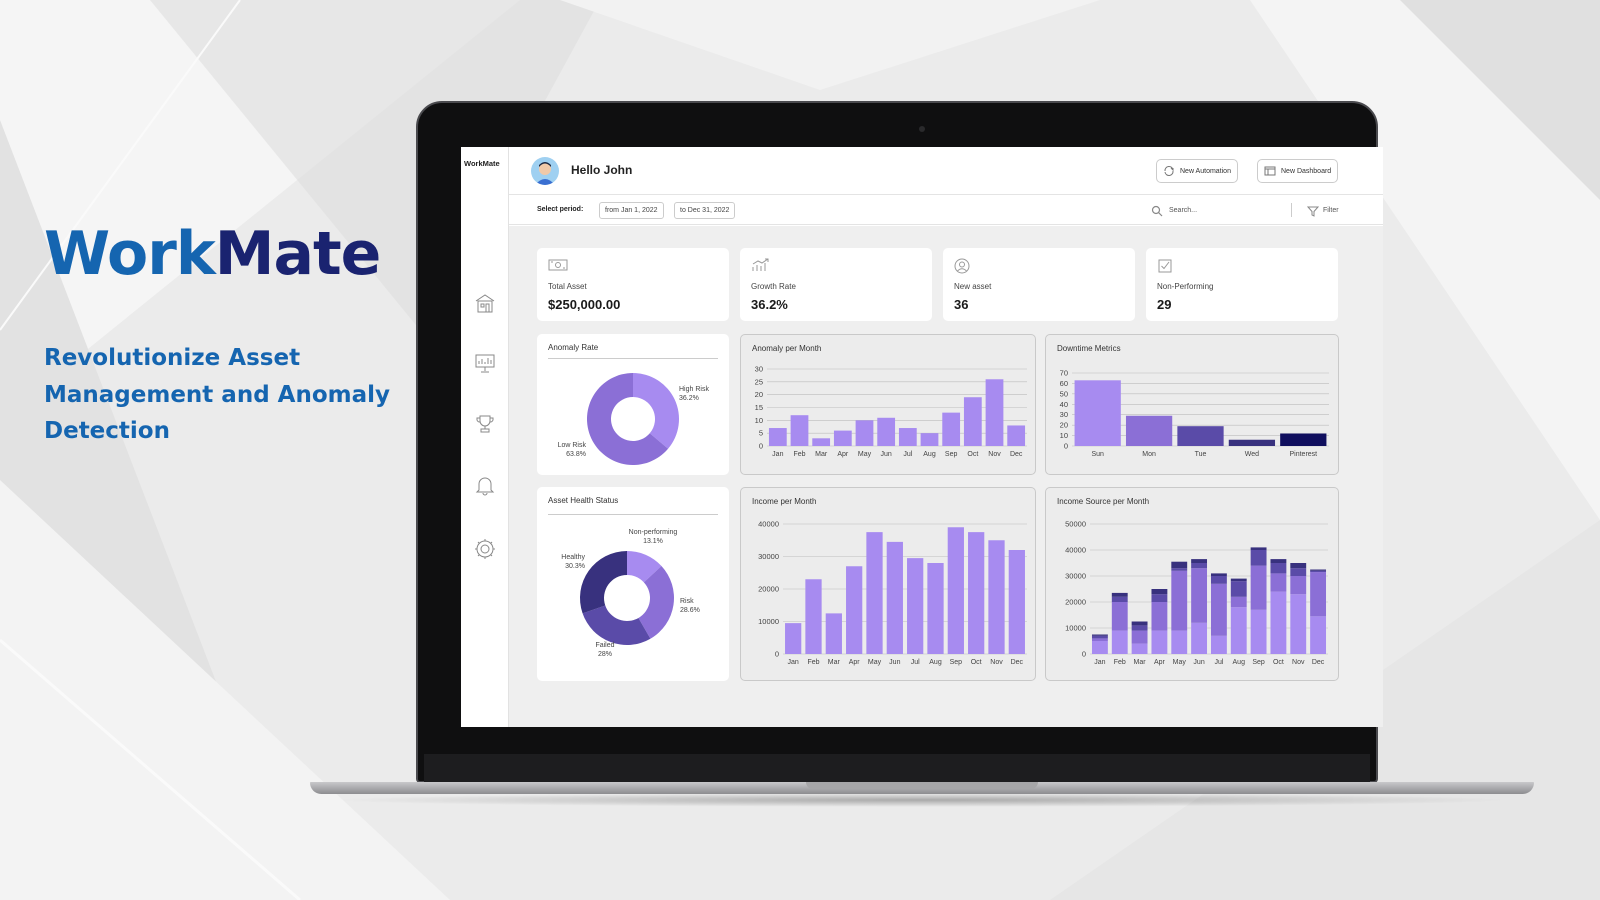 The height and width of the screenshot is (900, 1600). I want to click on kpi-non-performing: Non-Performing 29, so click(1242, 284).